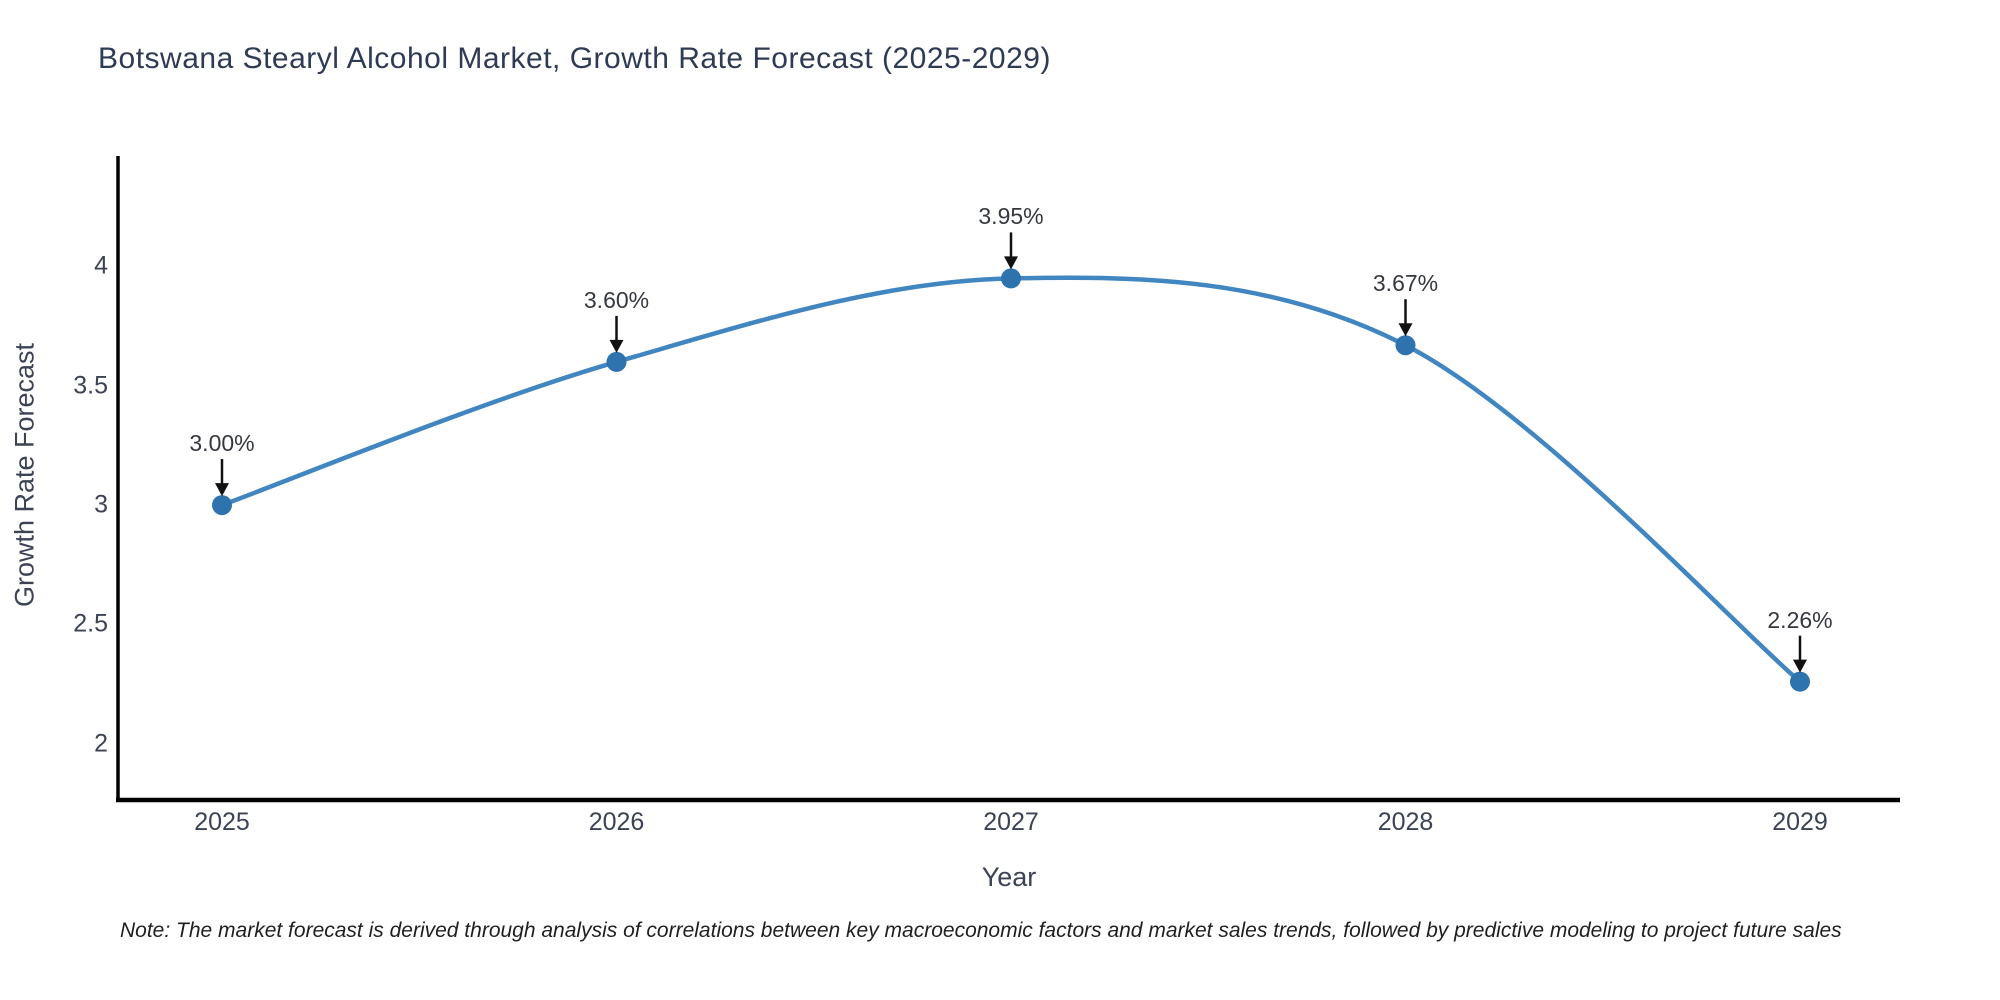 This screenshot has height=1000, width=2000. I want to click on x-tick-label: 2027, so click(1011, 822).